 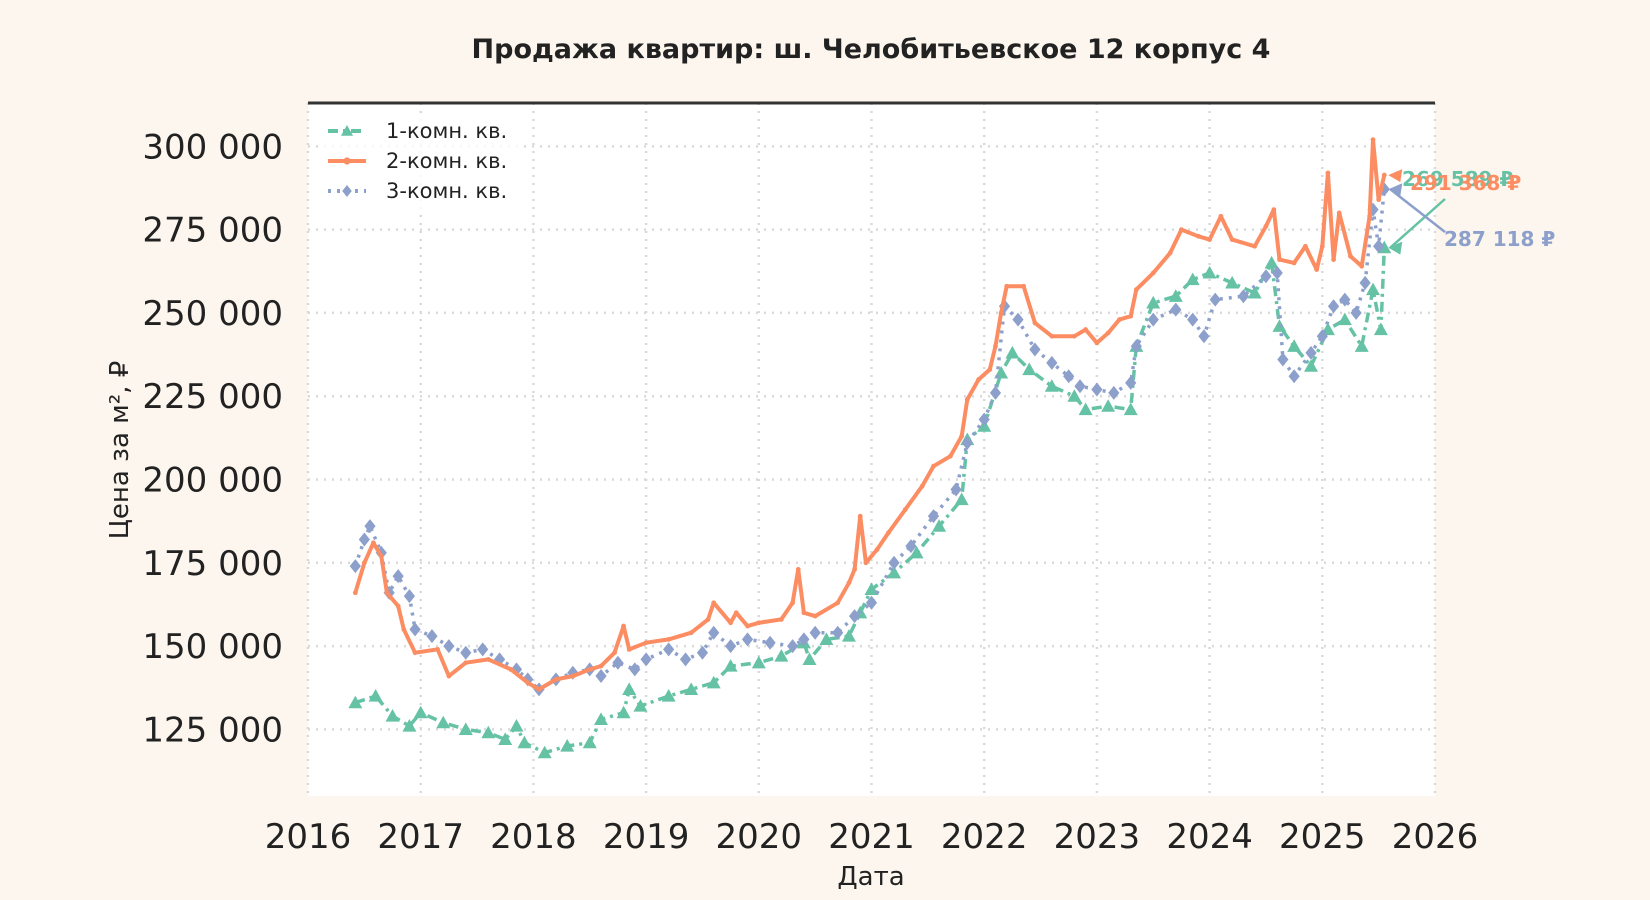 I want to click on legend-label: 1-комн. кв., so click(x=446, y=131).